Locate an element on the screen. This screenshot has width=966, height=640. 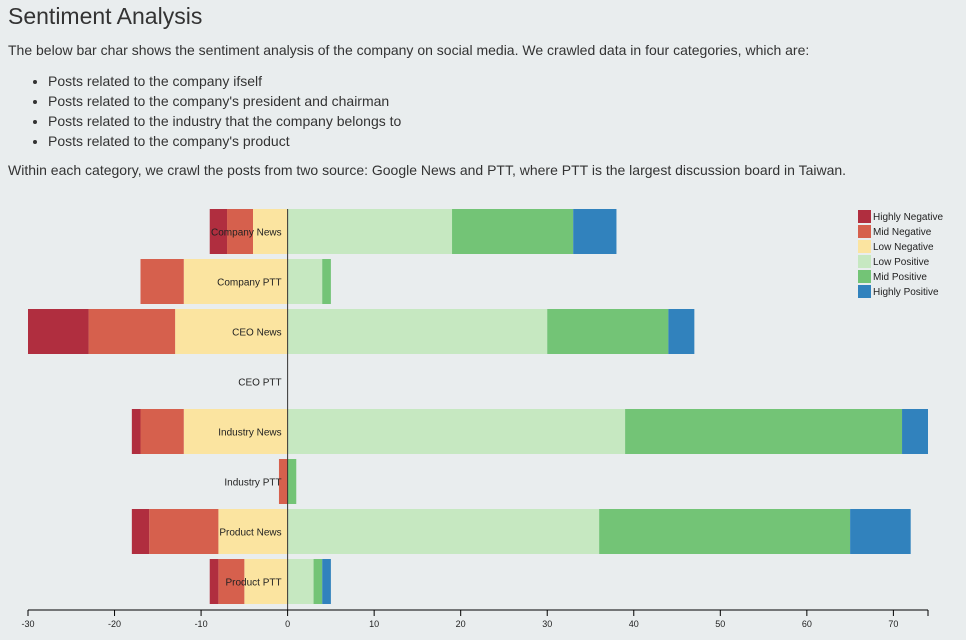
category-label: CEO News is located at coordinates (256, 333).